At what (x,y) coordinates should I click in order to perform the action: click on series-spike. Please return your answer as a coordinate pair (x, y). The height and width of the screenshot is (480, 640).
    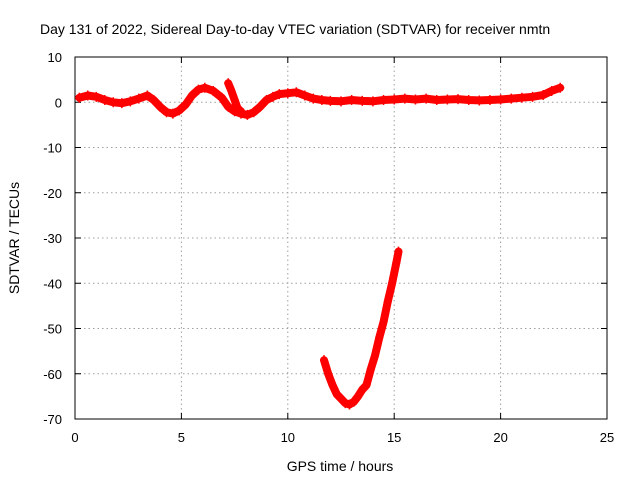
    Looking at the image, I should click on (234, 97).